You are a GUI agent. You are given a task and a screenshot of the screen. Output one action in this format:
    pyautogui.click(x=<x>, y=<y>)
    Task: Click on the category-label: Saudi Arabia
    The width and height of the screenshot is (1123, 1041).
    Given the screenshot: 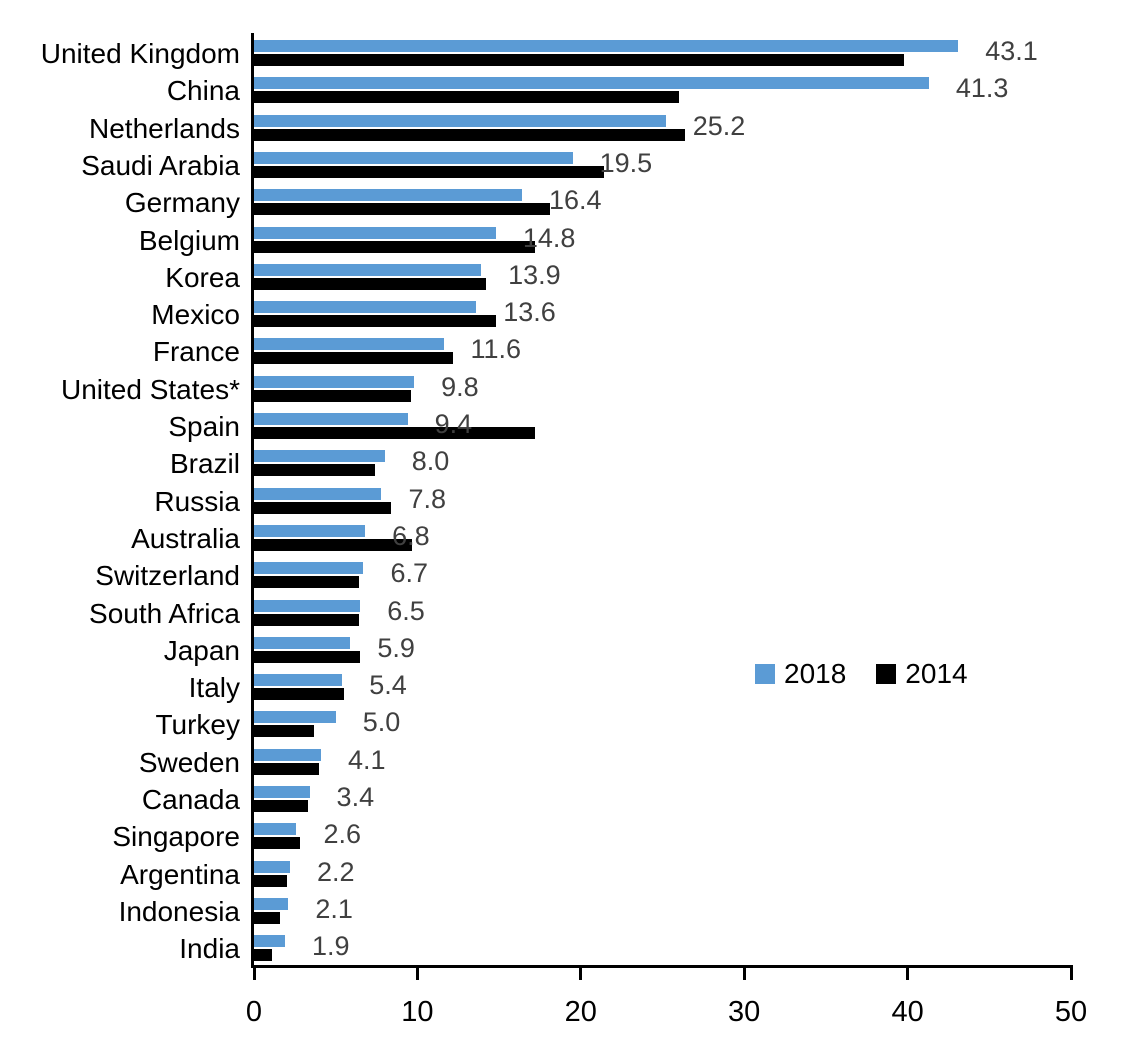 What is the action you would take?
    pyautogui.click(x=160, y=165)
    